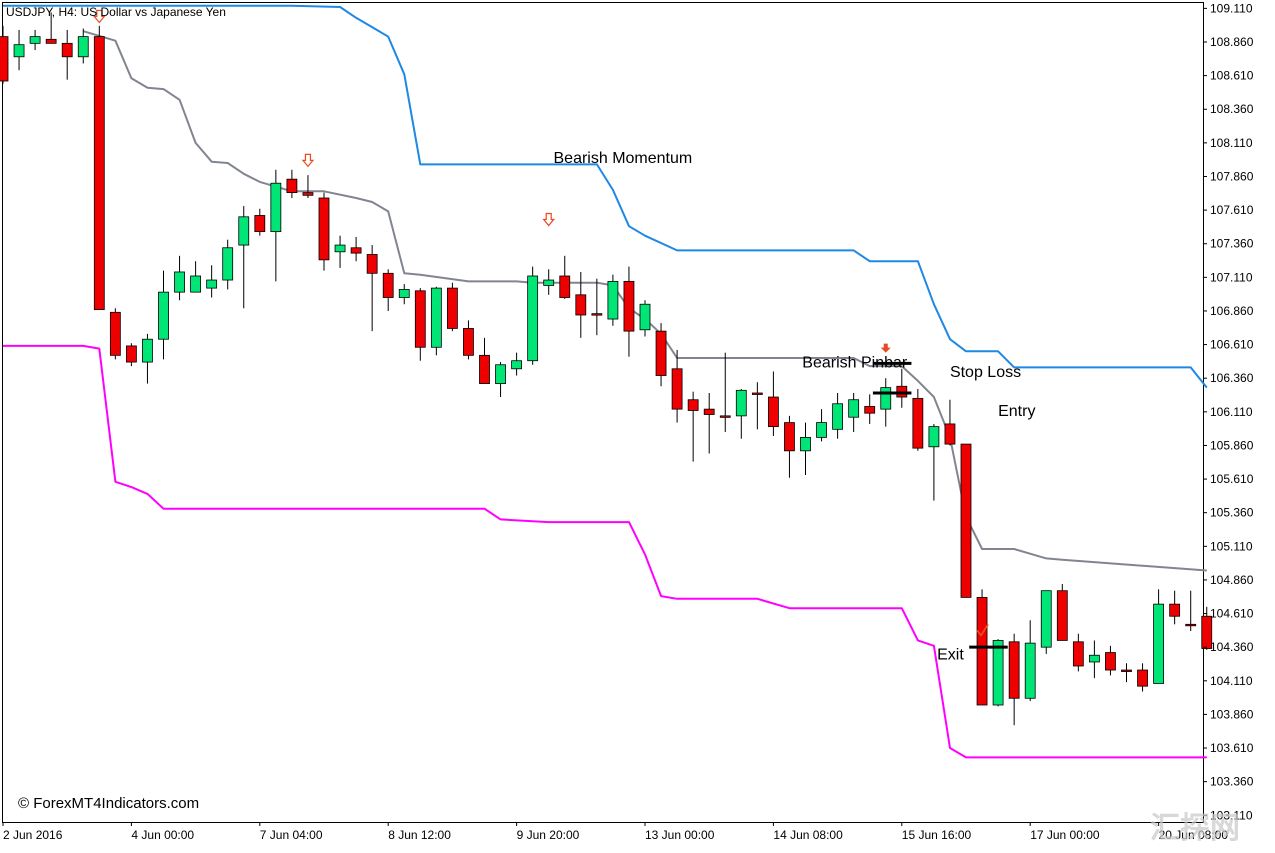  What do you see at coordinates (1232, 748) in the screenshot?
I see `price-tick-label: 103.610` at bounding box center [1232, 748].